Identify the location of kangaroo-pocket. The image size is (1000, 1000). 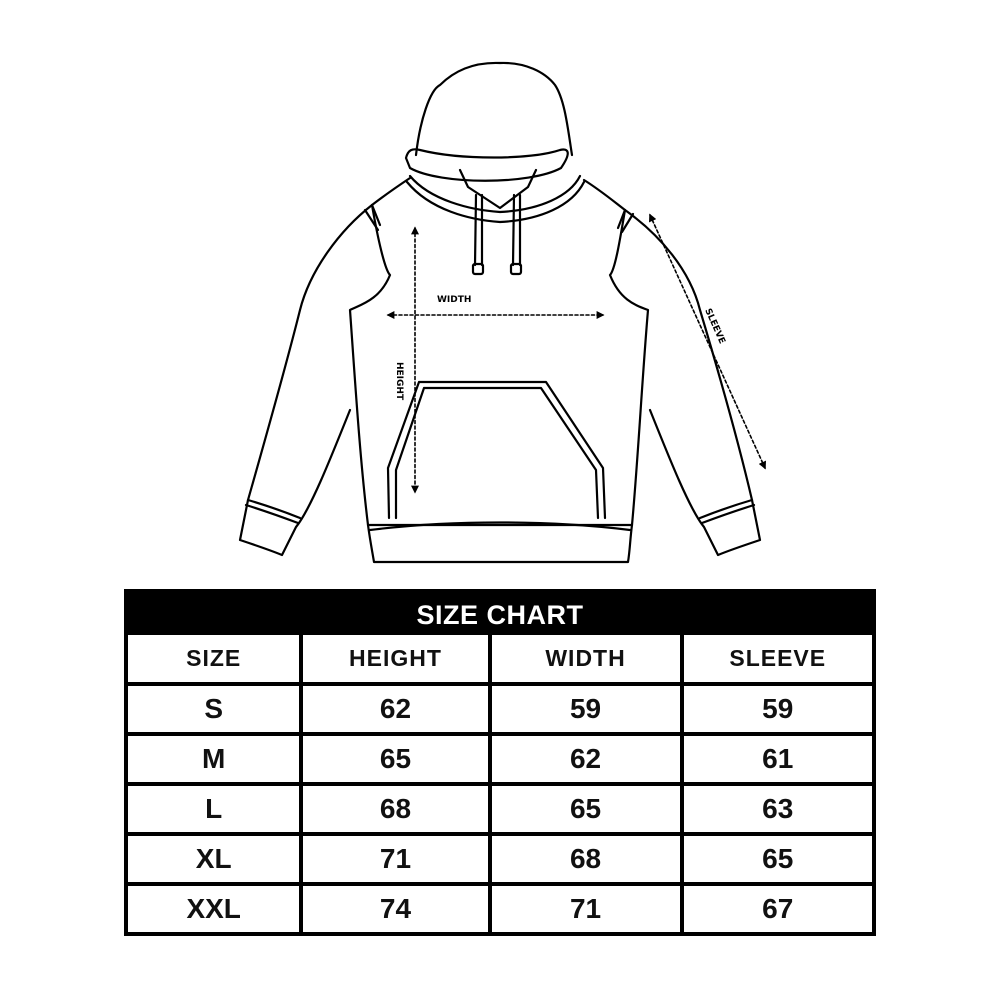
(496, 450).